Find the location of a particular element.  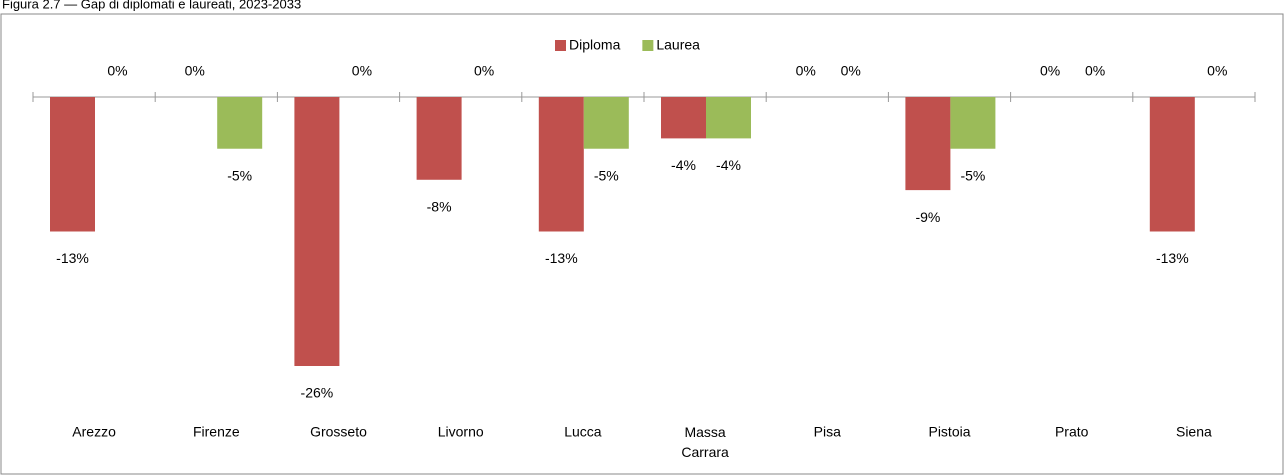

data-label: -26% is located at coordinates (317, 393).